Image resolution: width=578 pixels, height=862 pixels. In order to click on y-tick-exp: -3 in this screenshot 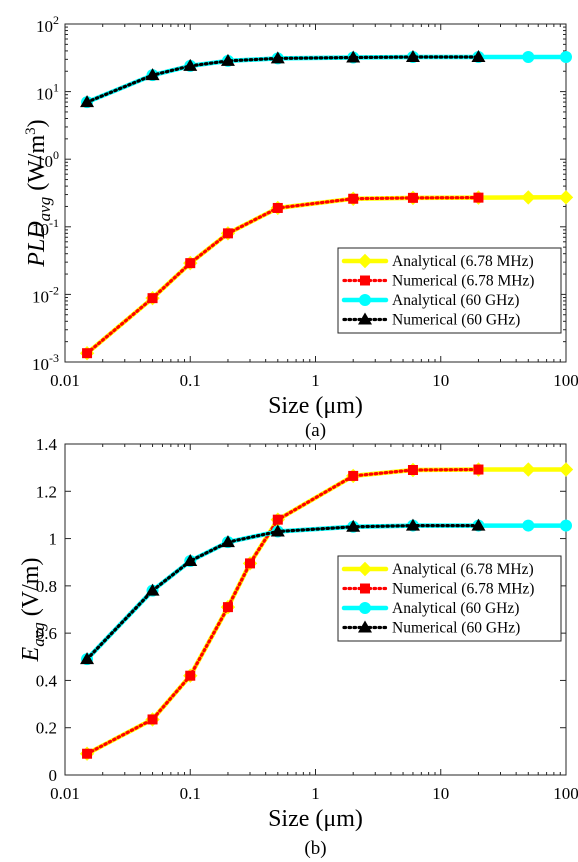, I will do `click(54, 358)`.